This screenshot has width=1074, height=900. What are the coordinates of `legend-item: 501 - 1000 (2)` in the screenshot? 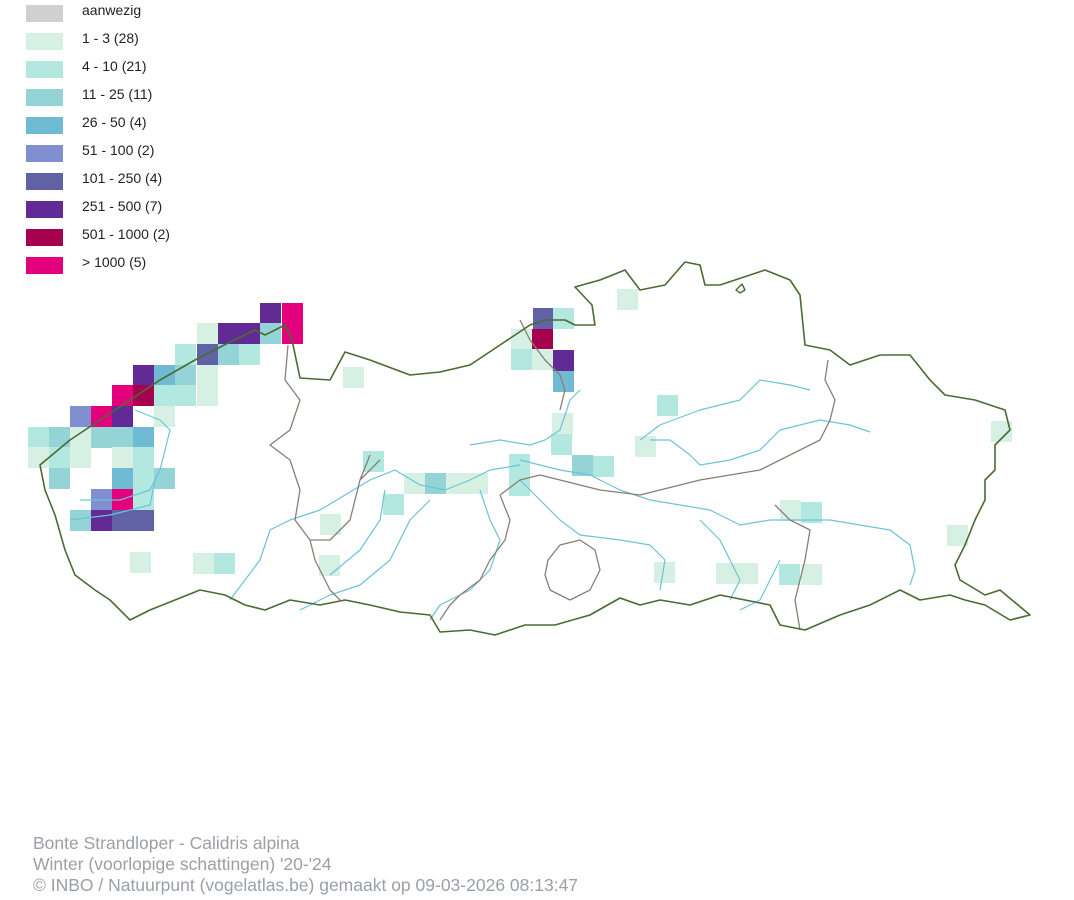 It's located at (136, 236).